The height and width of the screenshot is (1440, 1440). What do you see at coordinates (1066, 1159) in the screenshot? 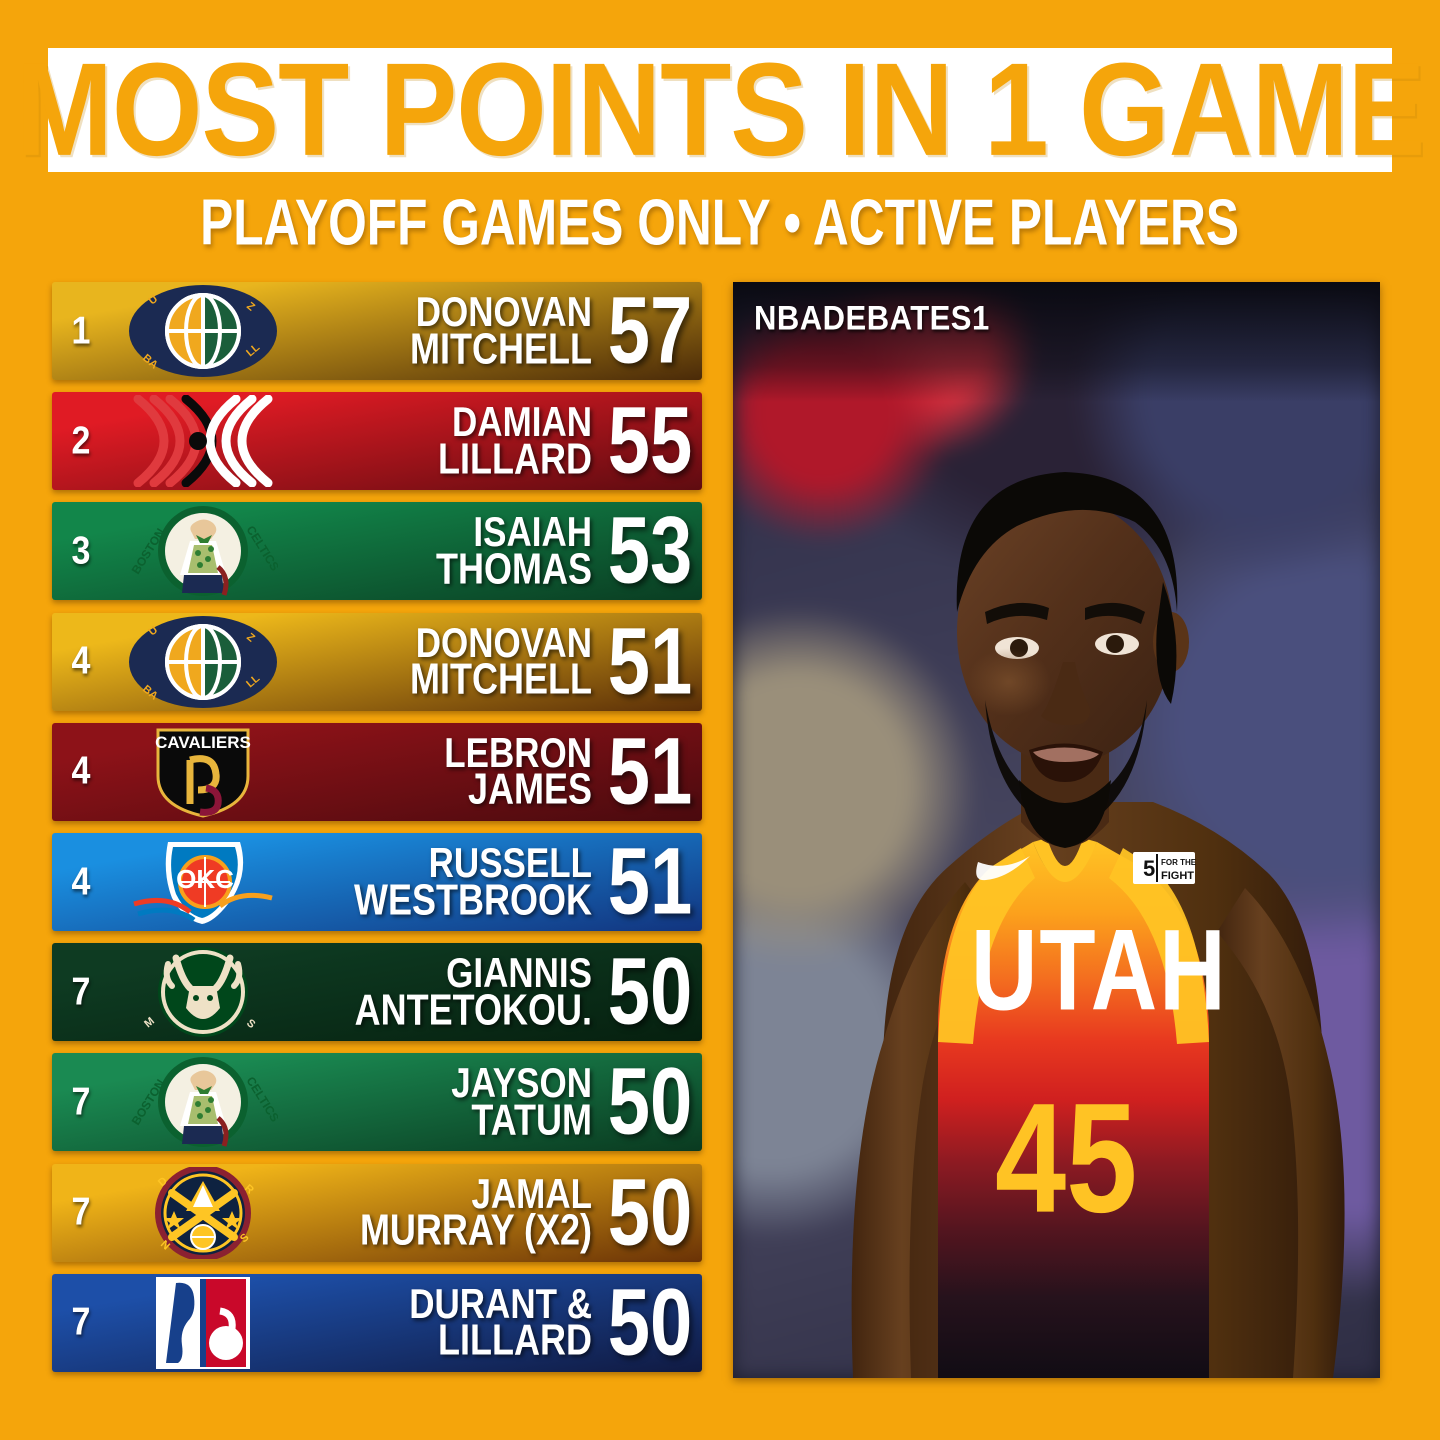
I see `jersey-number-text: 45` at bounding box center [1066, 1159].